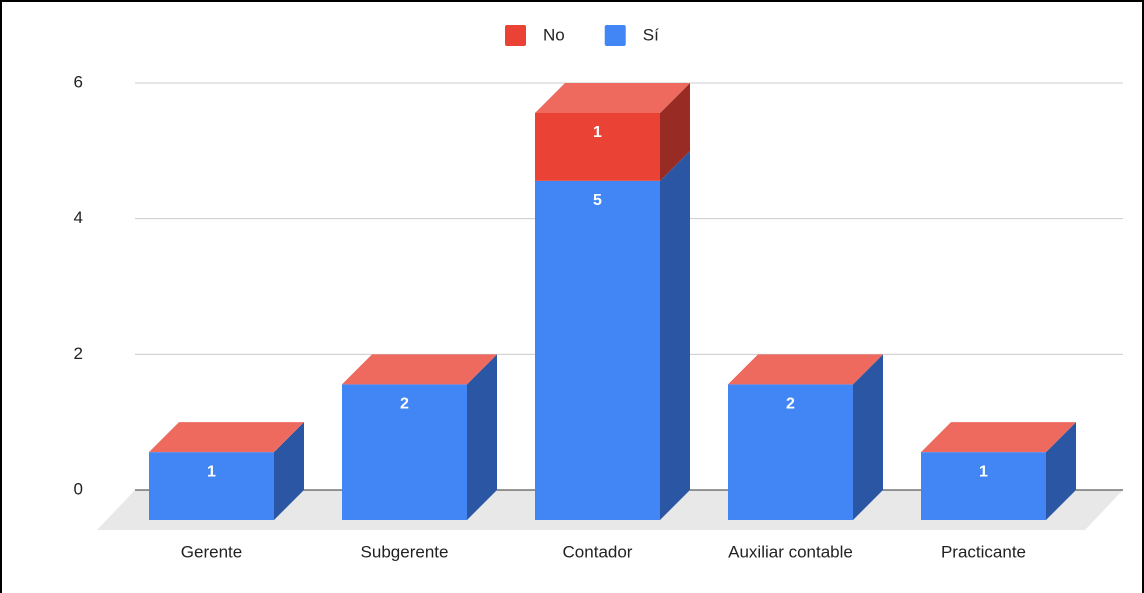 This screenshot has width=1144, height=593. Describe the element at coordinates (790, 551) in the screenshot. I see `x-tick-label: Auxiliar contable` at that location.